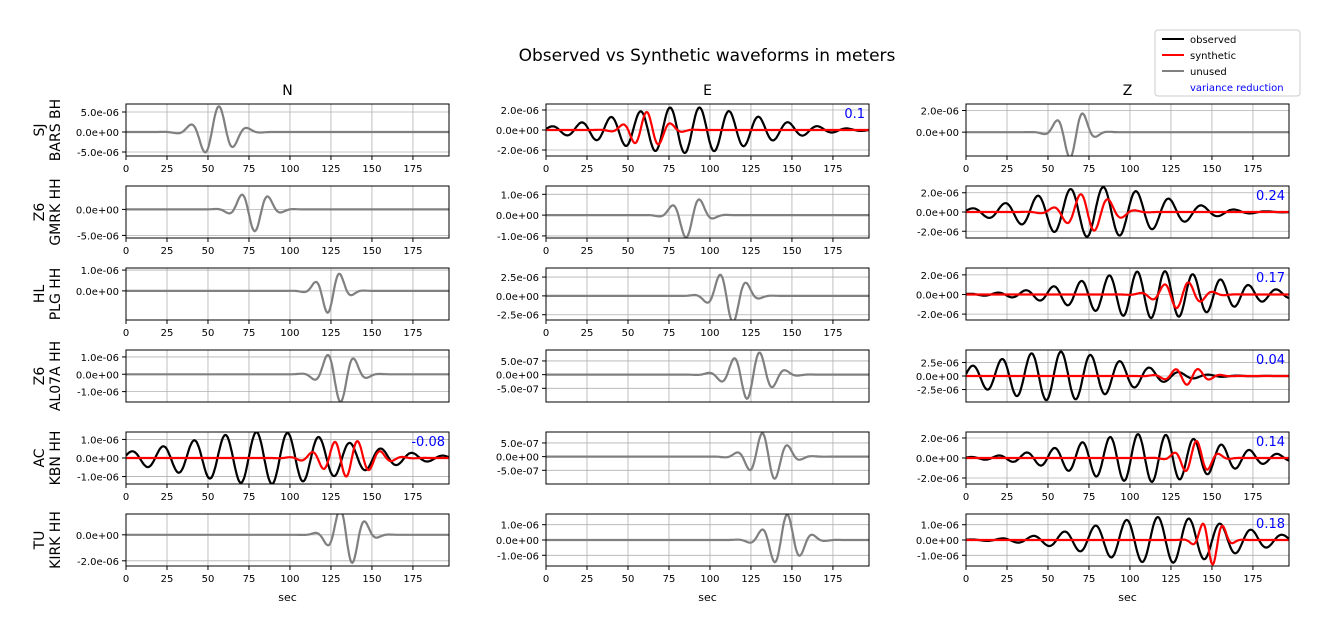  I want to click on station-code: KIRK HH, so click(56, 540).